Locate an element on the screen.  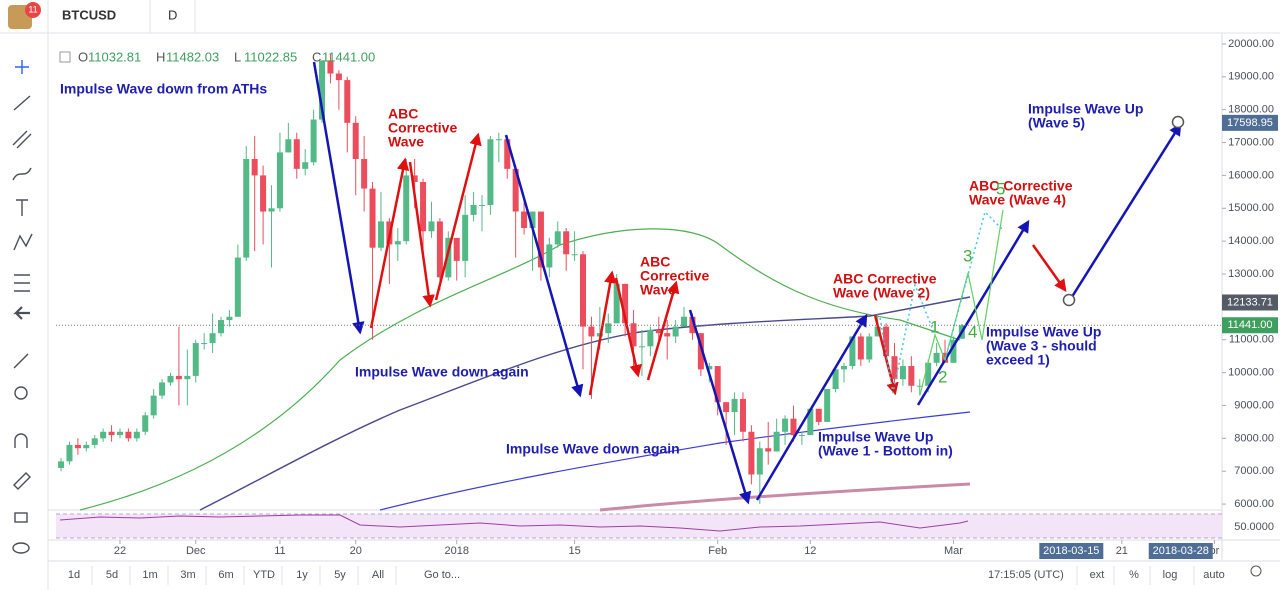
option-button: ext is located at coordinates (1097, 575).